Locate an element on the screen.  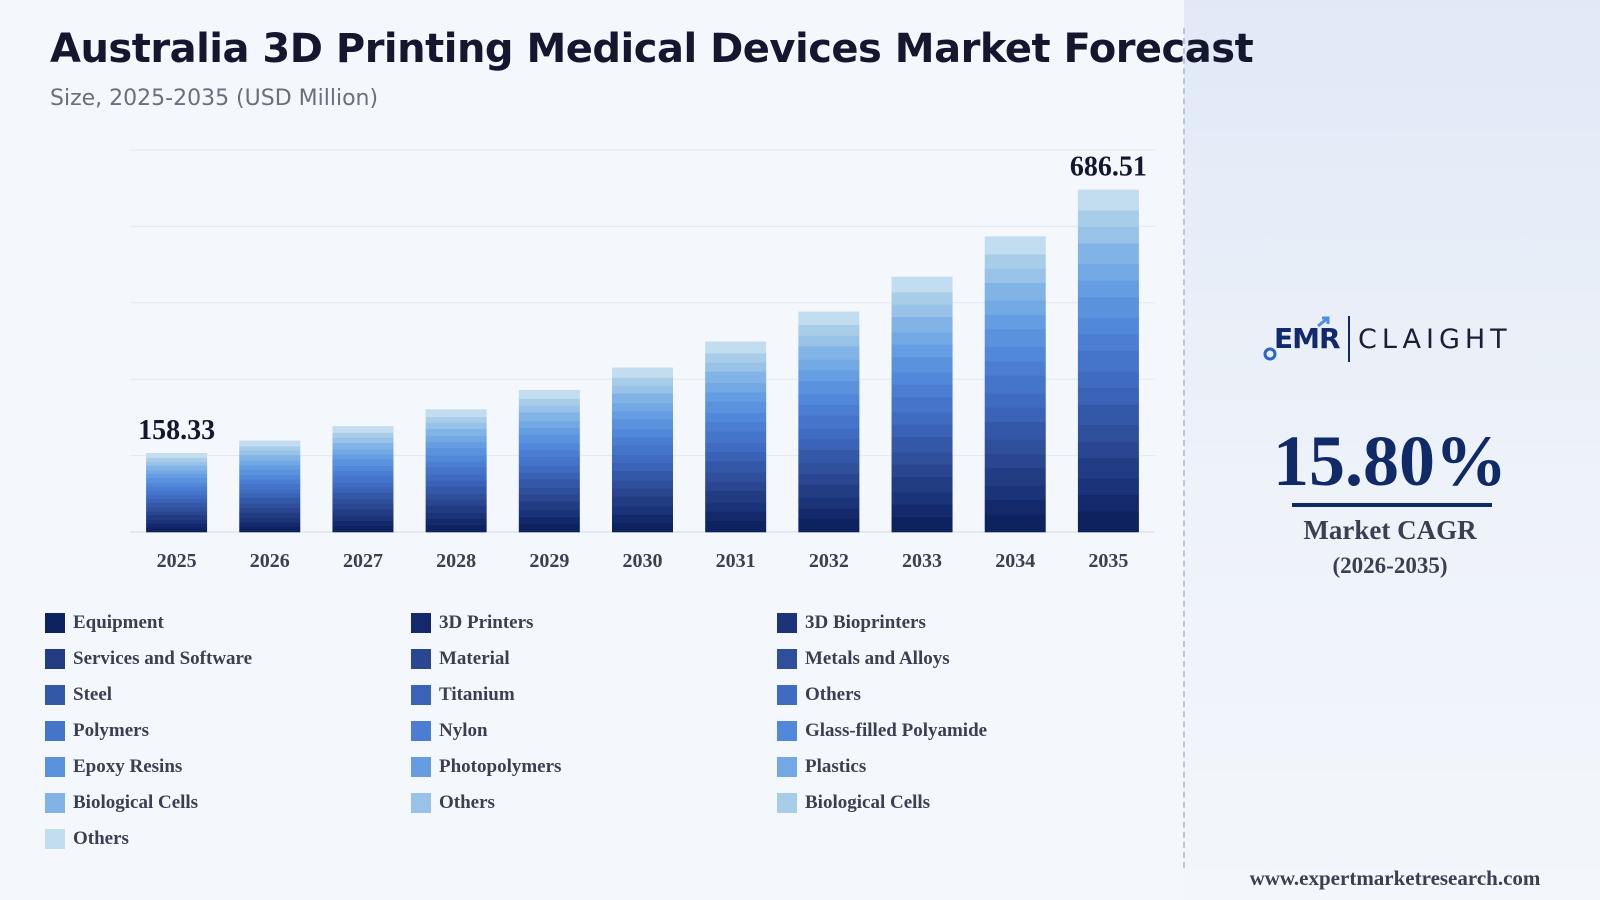
legend-item: Nylon is located at coordinates (449, 731).